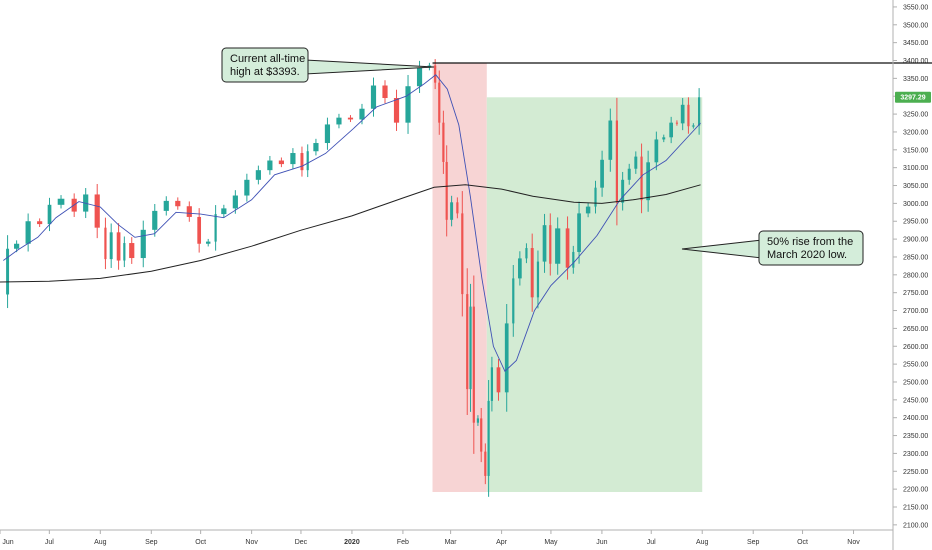  What do you see at coordinates (915, 186) in the screenshot?
I see `y-tick-label: 3050.00` at bounding box center [915, 186].